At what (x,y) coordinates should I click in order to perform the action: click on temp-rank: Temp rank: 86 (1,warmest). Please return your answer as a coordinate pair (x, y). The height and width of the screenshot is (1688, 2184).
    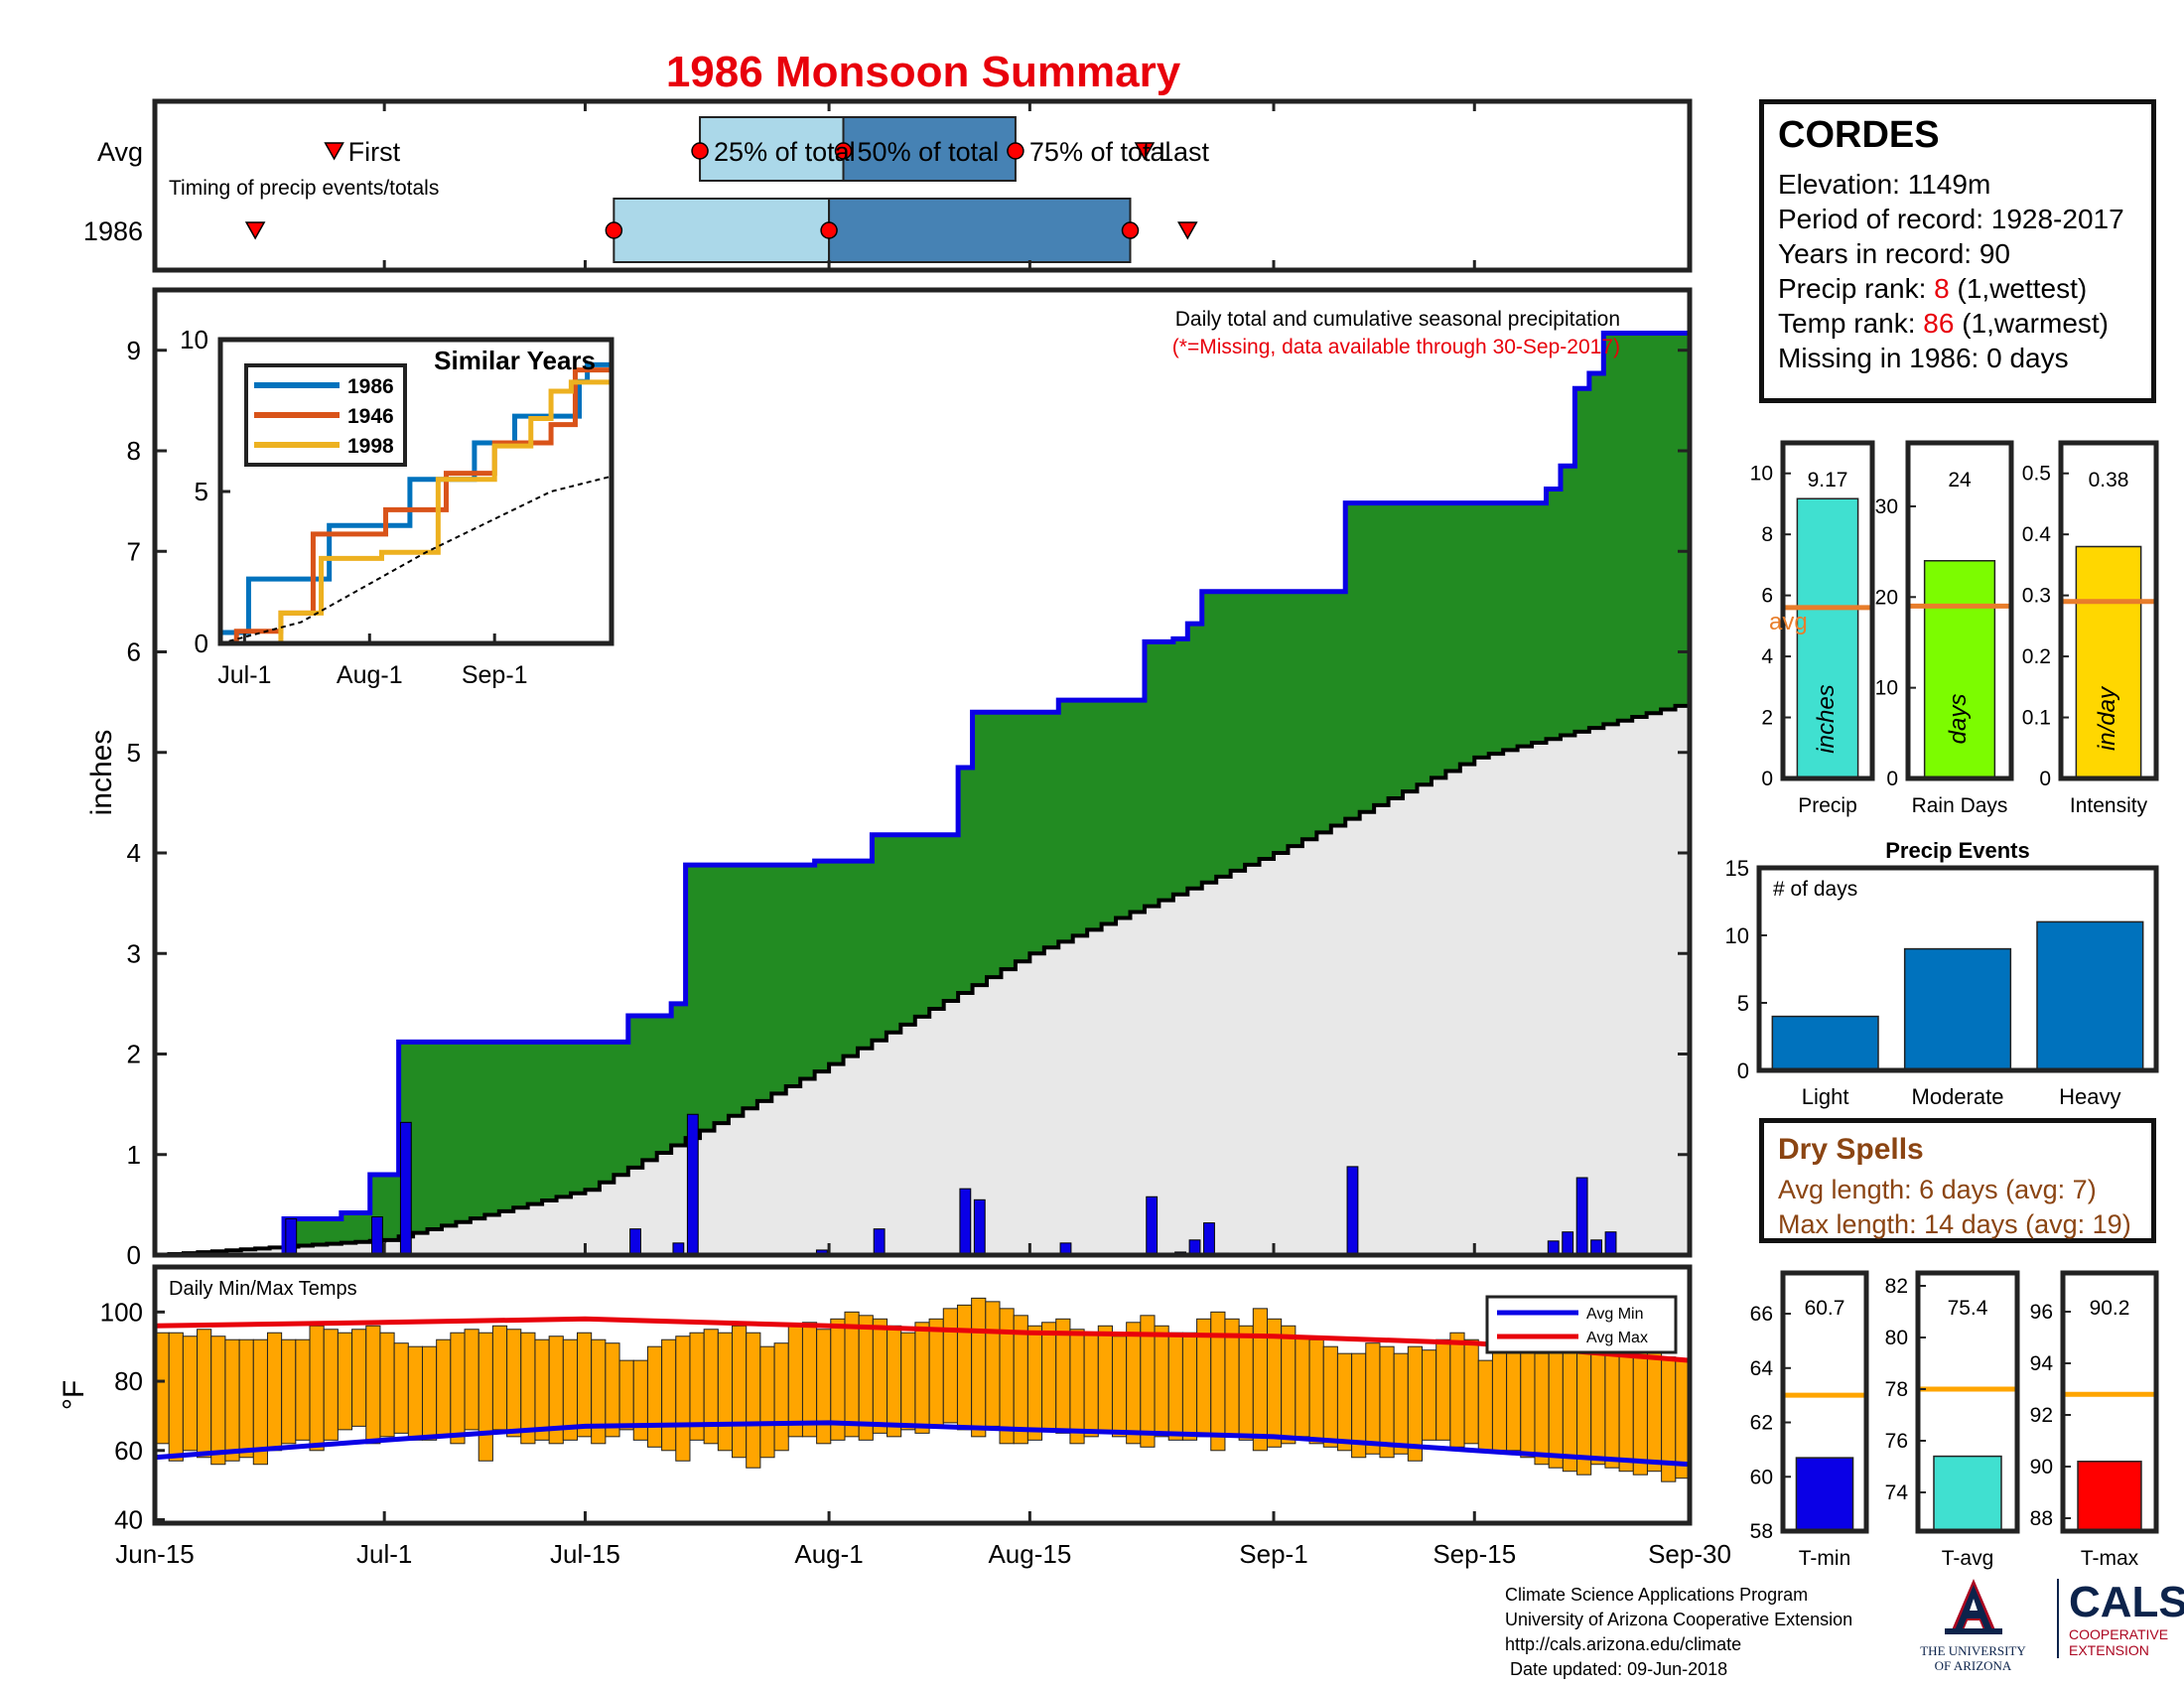
    Looking at the image, I should click on (1957, 323).